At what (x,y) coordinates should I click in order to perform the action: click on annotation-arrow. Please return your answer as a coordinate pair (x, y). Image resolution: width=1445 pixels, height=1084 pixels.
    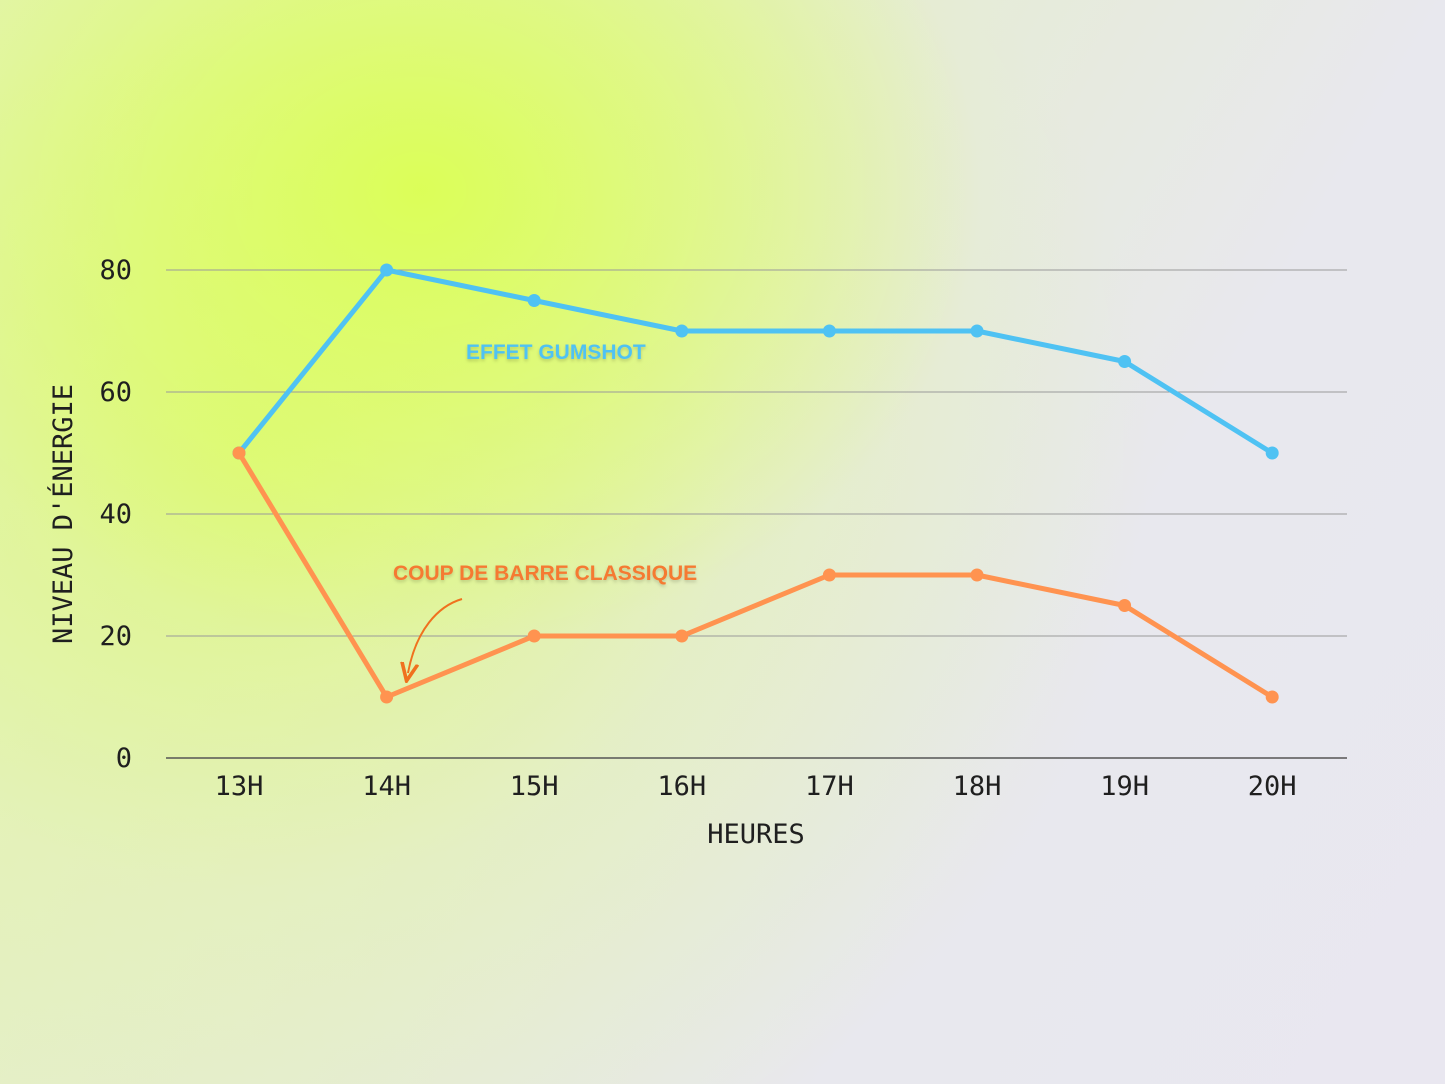
    Looking at the image, I should click on (435, 635).